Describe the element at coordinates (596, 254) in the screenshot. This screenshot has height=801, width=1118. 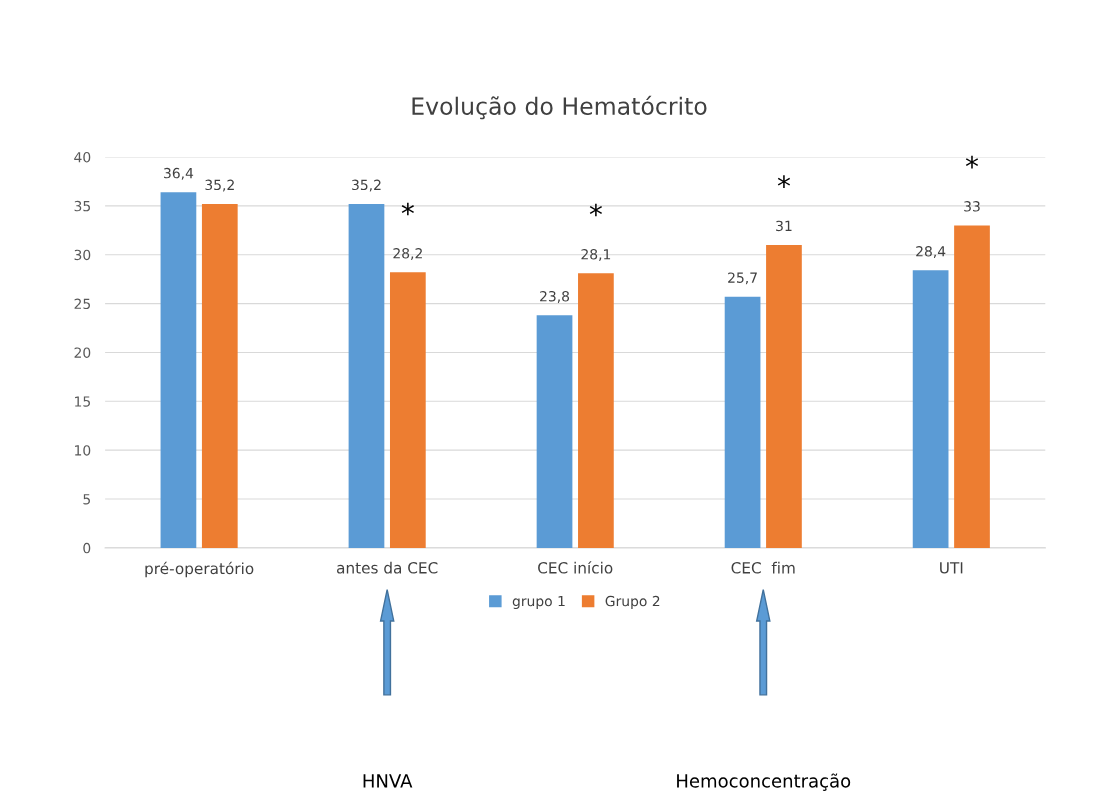
I see `data-label: 28,1` at that location.